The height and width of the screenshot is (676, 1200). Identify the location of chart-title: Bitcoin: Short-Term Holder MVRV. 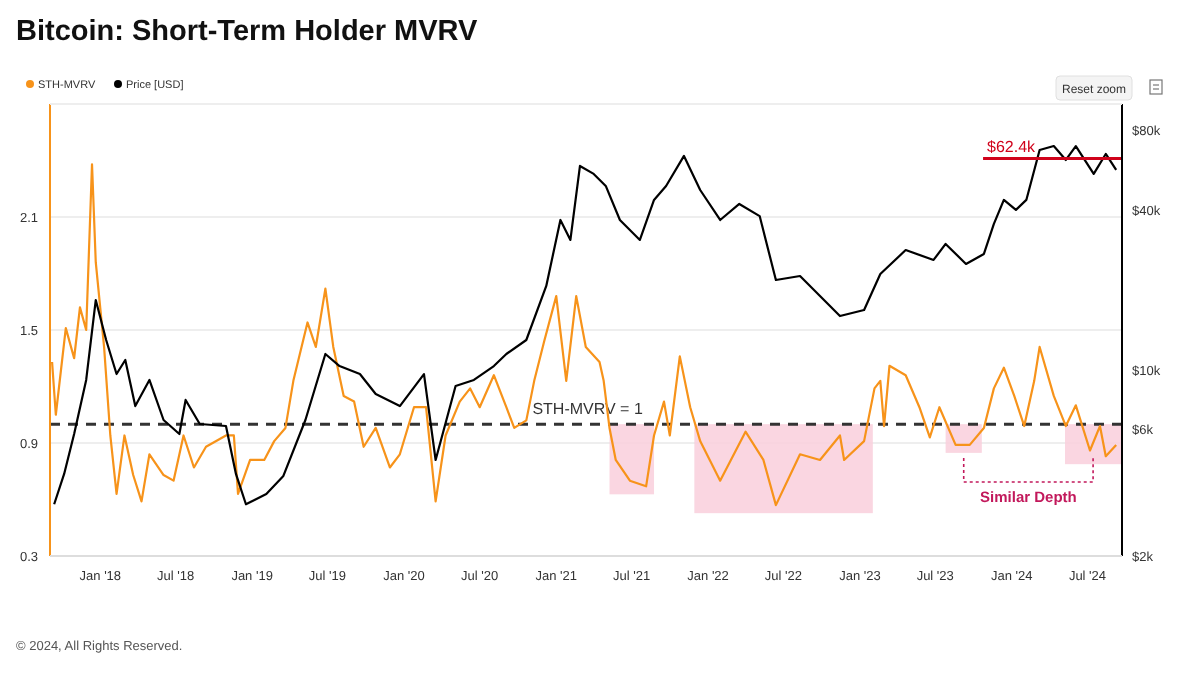
(247, 32).